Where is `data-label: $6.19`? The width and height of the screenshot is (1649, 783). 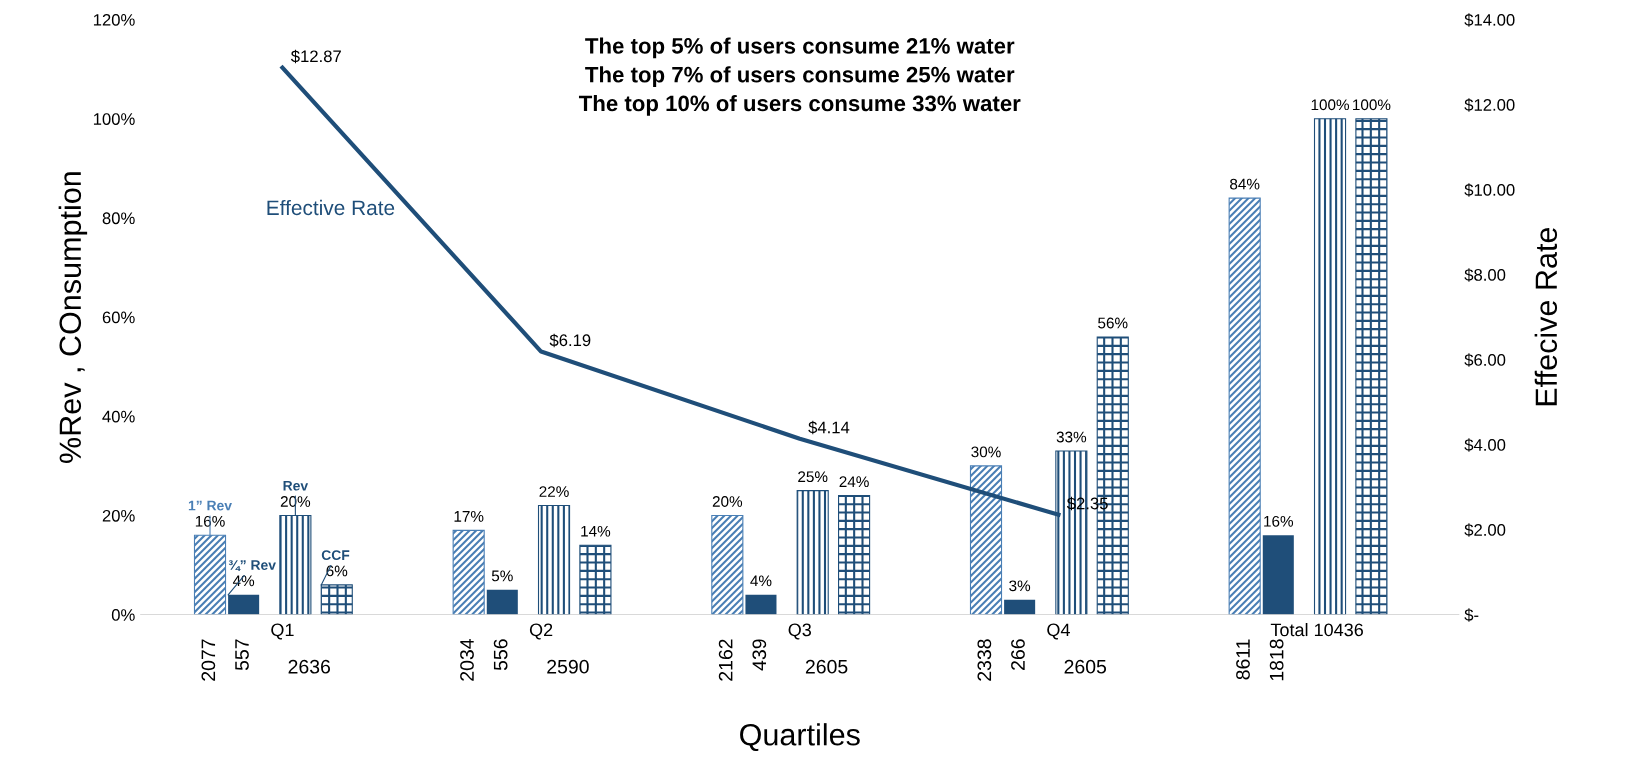
data-label: $6.19 is located at coordinates (570, 340).